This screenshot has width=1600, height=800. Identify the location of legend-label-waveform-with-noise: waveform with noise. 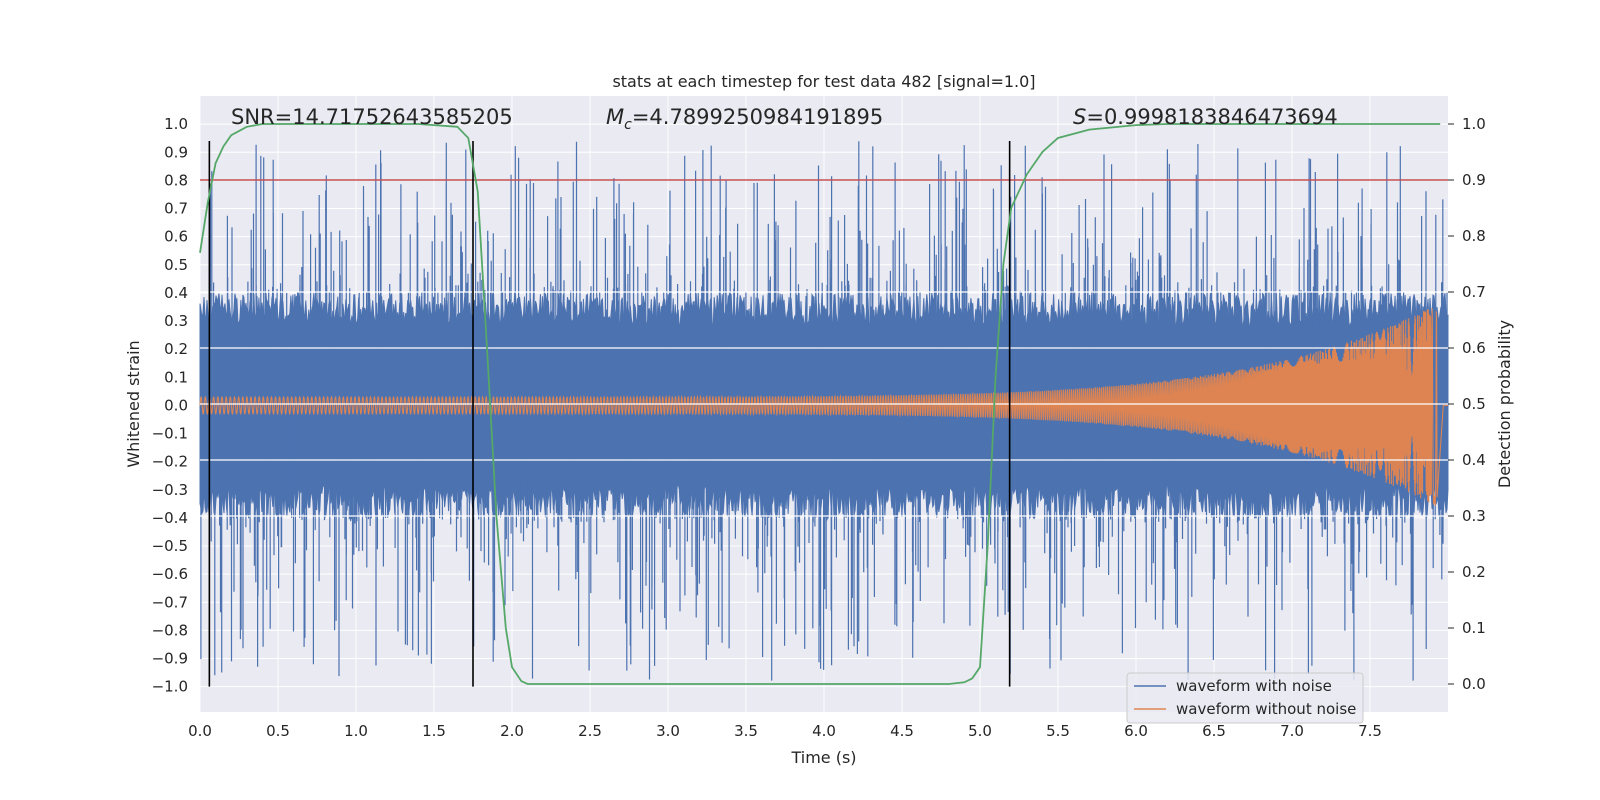
(1254, 686).